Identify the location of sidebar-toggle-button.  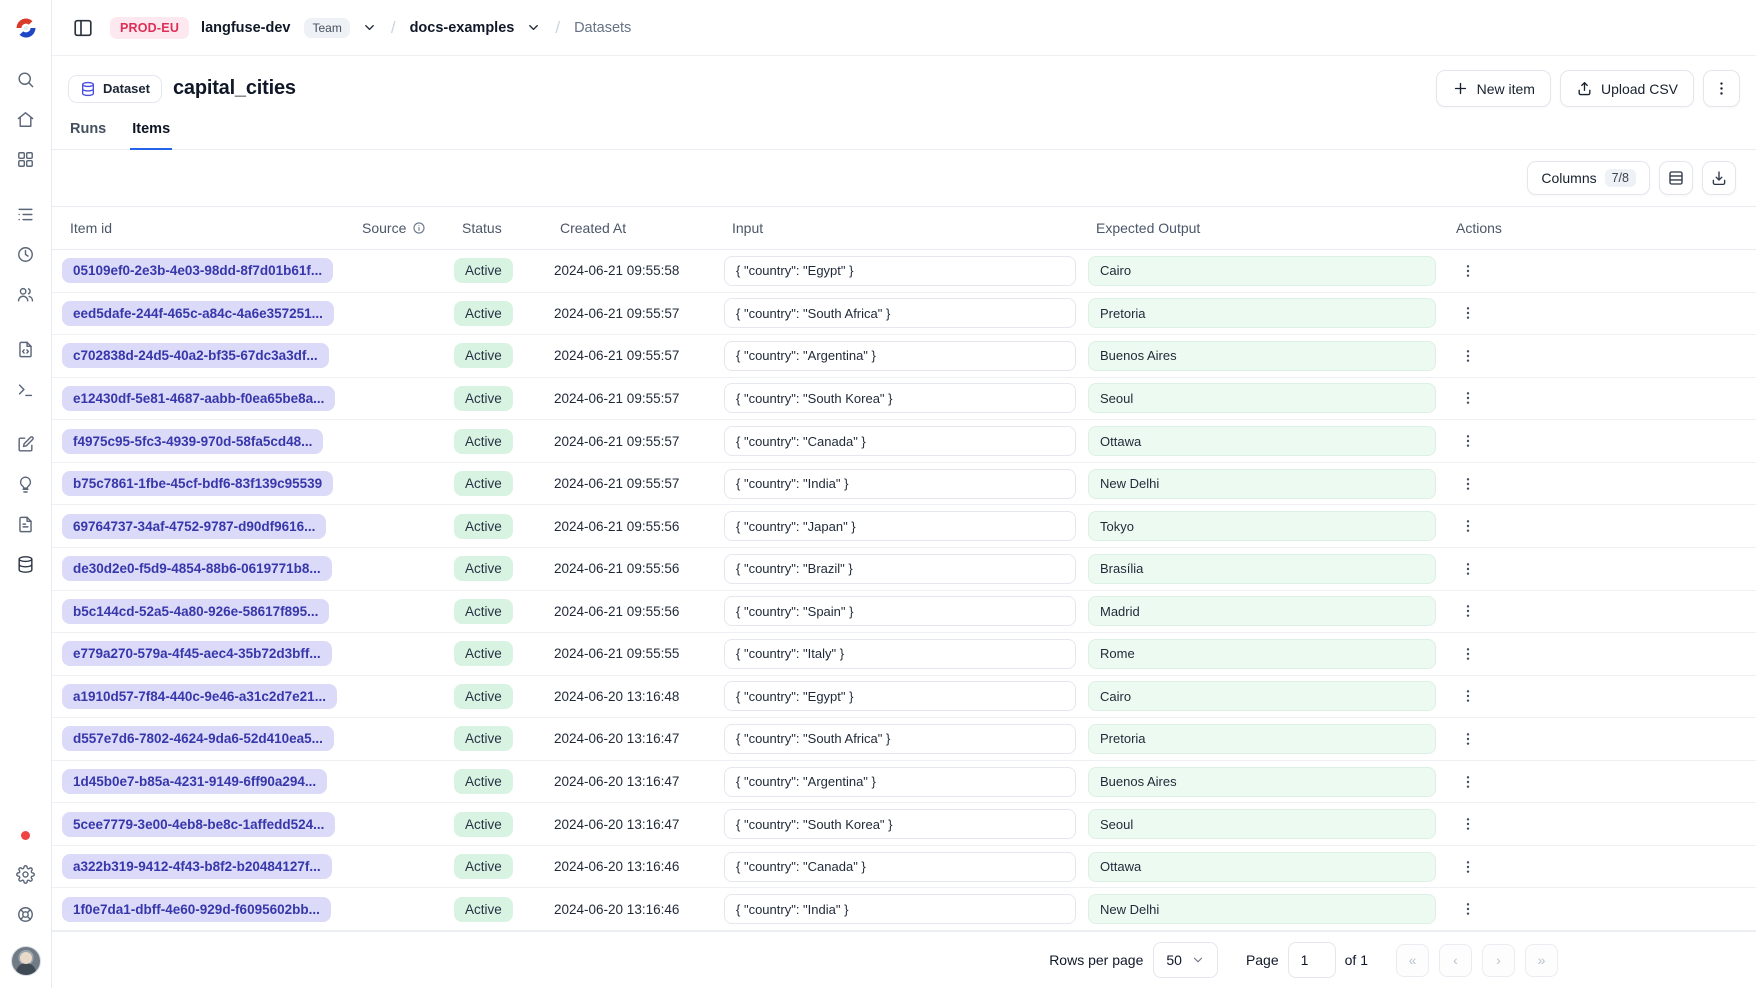
(83, 28).